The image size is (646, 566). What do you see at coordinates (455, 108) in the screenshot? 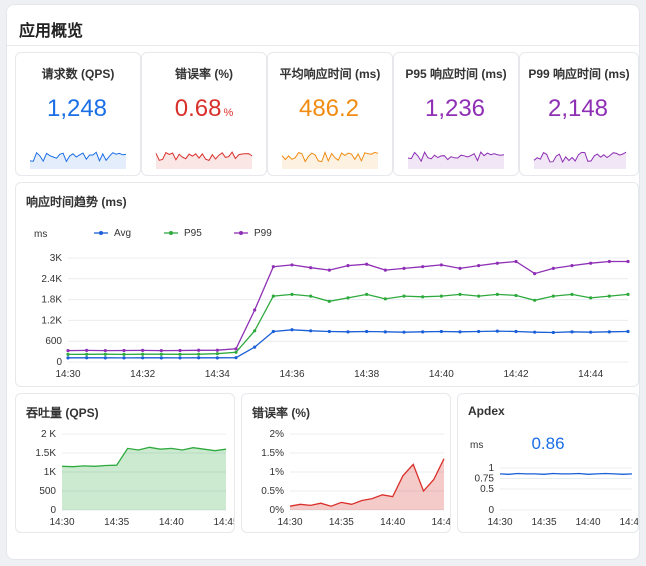
I see `kpi-value: 1,236` at bounding box center [455, 108].